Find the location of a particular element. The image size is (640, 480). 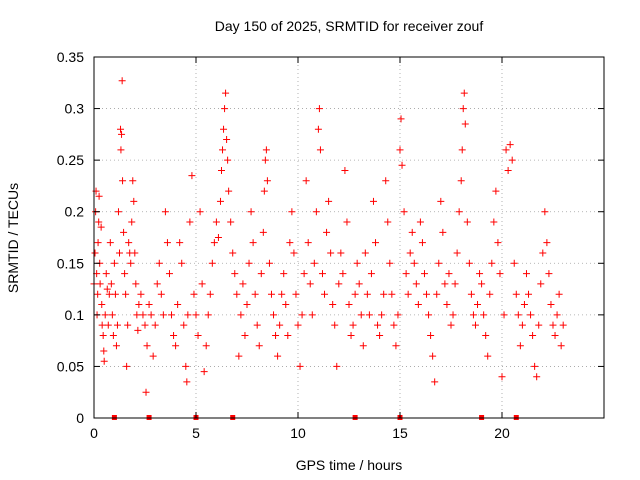

y-tick-label: 0.15 is located at coordinates (70, 263).